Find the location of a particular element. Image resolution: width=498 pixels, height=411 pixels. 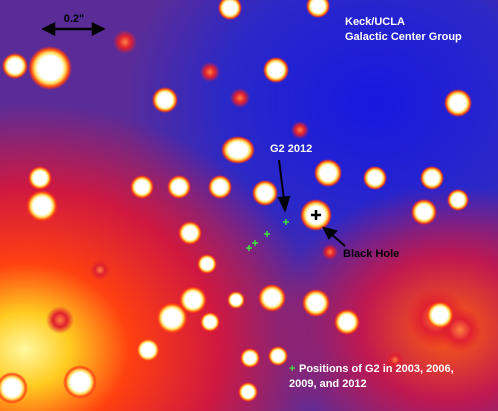

black-hole-marker is located at coordinates (316, 215).